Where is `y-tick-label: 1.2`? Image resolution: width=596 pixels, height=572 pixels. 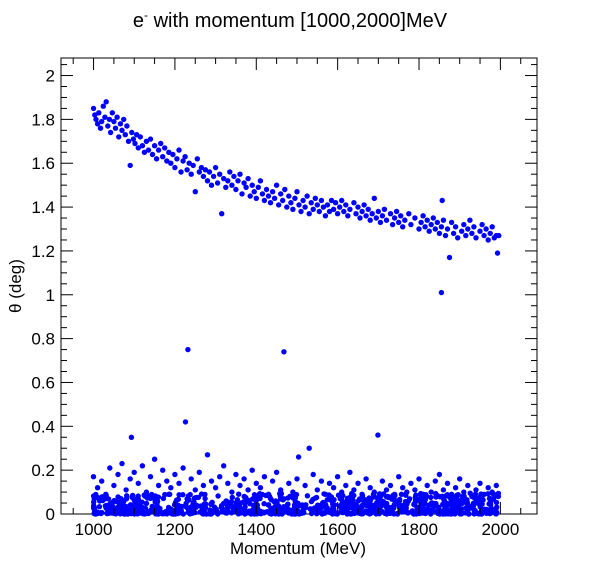 y-tick-label: 1.2 is located at coordinates (43, 251).